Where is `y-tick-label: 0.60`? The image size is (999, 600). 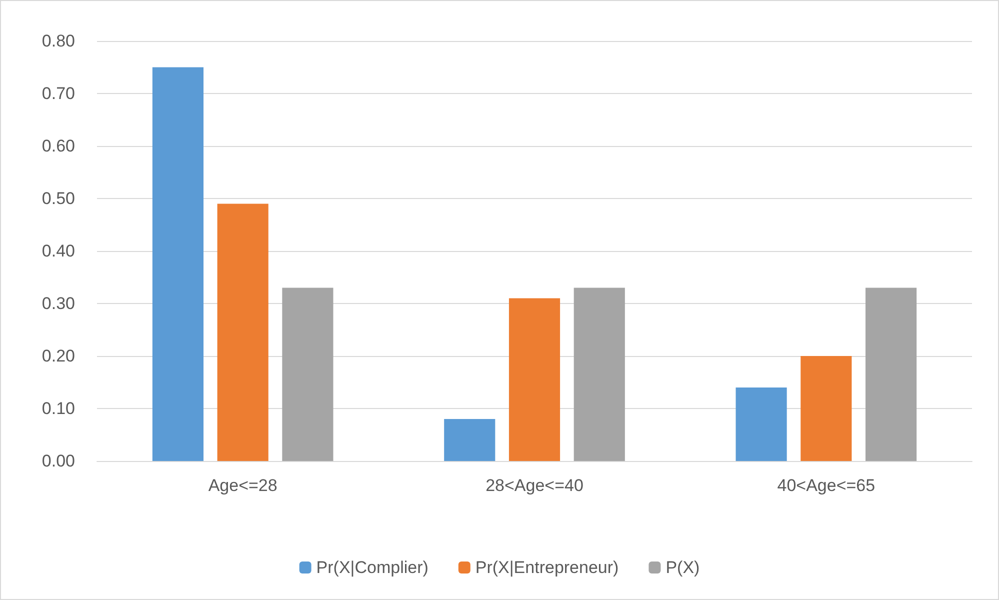 y-tick-label: 0.60 is located at coordinates (58, 146).